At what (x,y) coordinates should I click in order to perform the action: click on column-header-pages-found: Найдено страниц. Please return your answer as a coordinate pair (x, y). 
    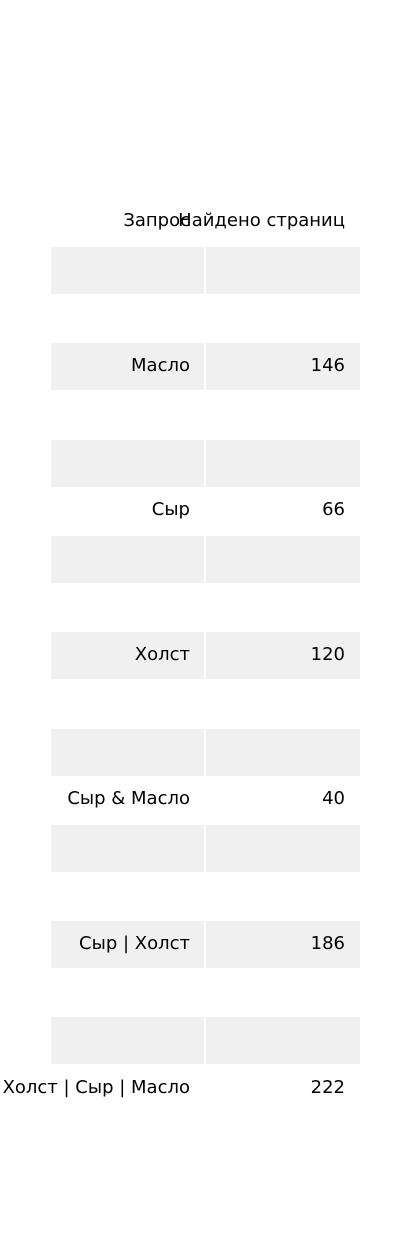
    Looking at the image, I should click on (261, 220).